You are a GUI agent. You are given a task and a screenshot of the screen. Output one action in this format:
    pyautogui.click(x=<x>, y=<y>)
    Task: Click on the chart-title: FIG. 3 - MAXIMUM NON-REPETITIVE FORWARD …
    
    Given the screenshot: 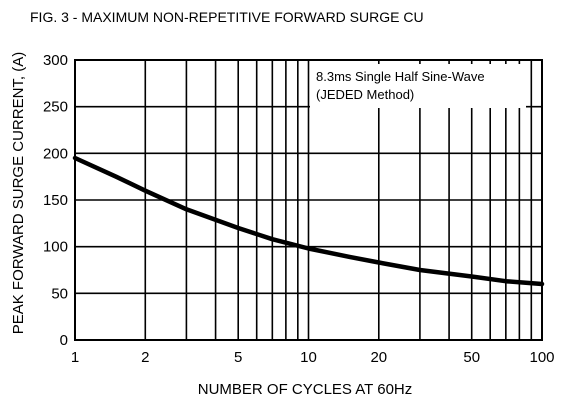 What is the action you would take?
    pyautogui.click(x=227, y=17)
    